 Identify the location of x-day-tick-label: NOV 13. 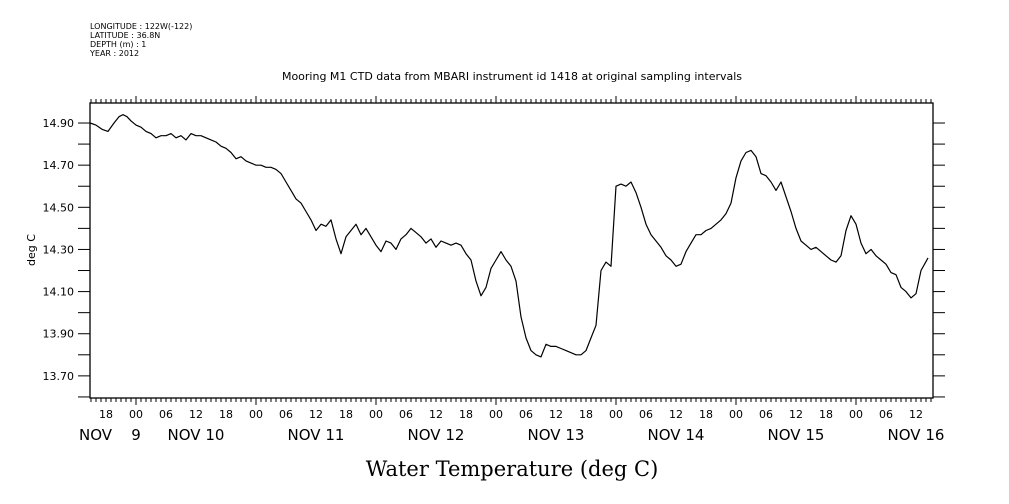
(556, 435).